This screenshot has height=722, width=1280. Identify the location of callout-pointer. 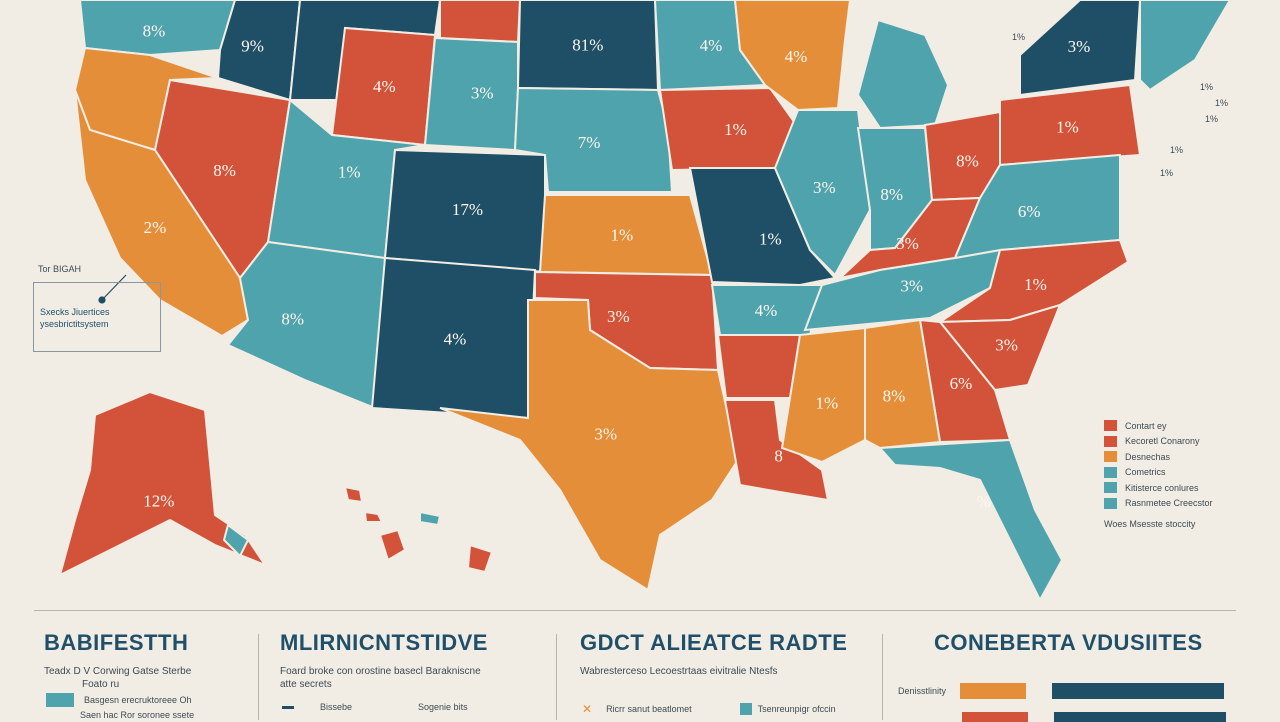
(112, 289).